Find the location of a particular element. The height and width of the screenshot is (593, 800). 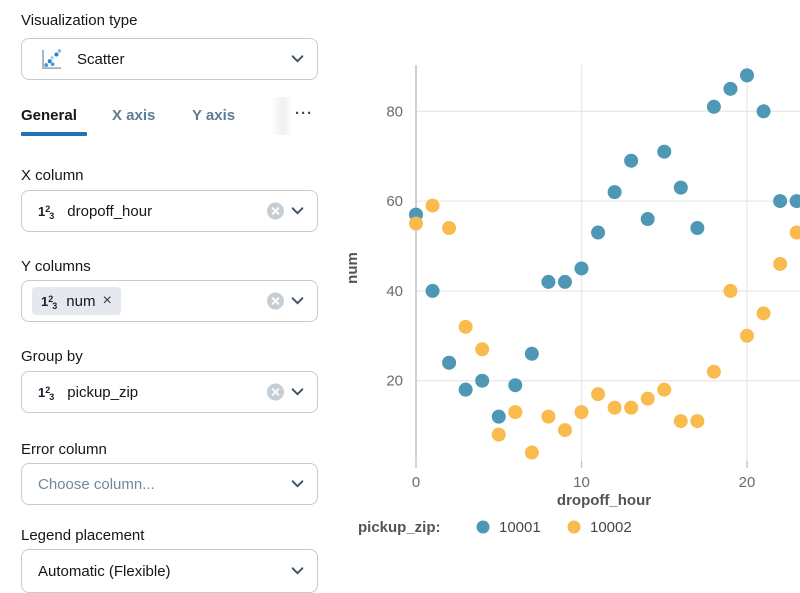

x-tick-label: 20 is located at coordinates (747, 482).